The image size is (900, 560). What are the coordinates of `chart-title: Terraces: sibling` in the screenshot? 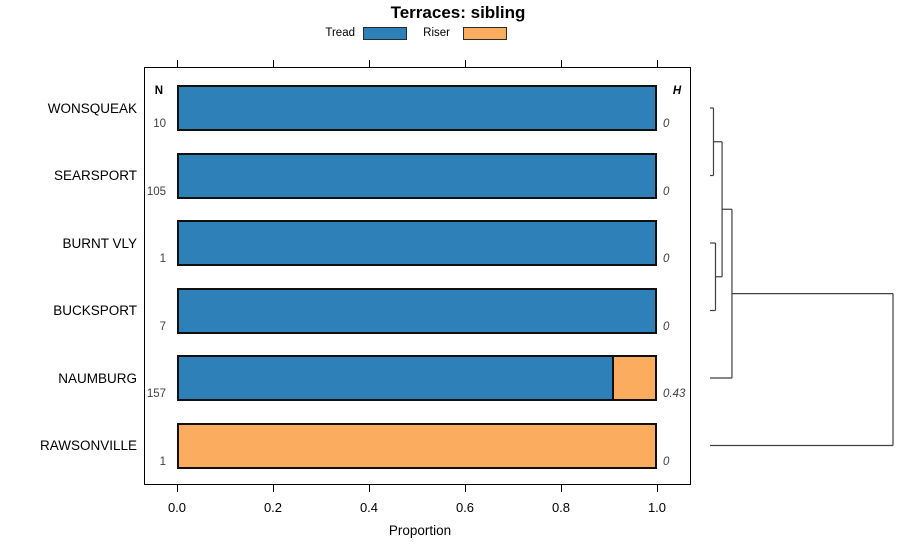 It's located at (458, 12).